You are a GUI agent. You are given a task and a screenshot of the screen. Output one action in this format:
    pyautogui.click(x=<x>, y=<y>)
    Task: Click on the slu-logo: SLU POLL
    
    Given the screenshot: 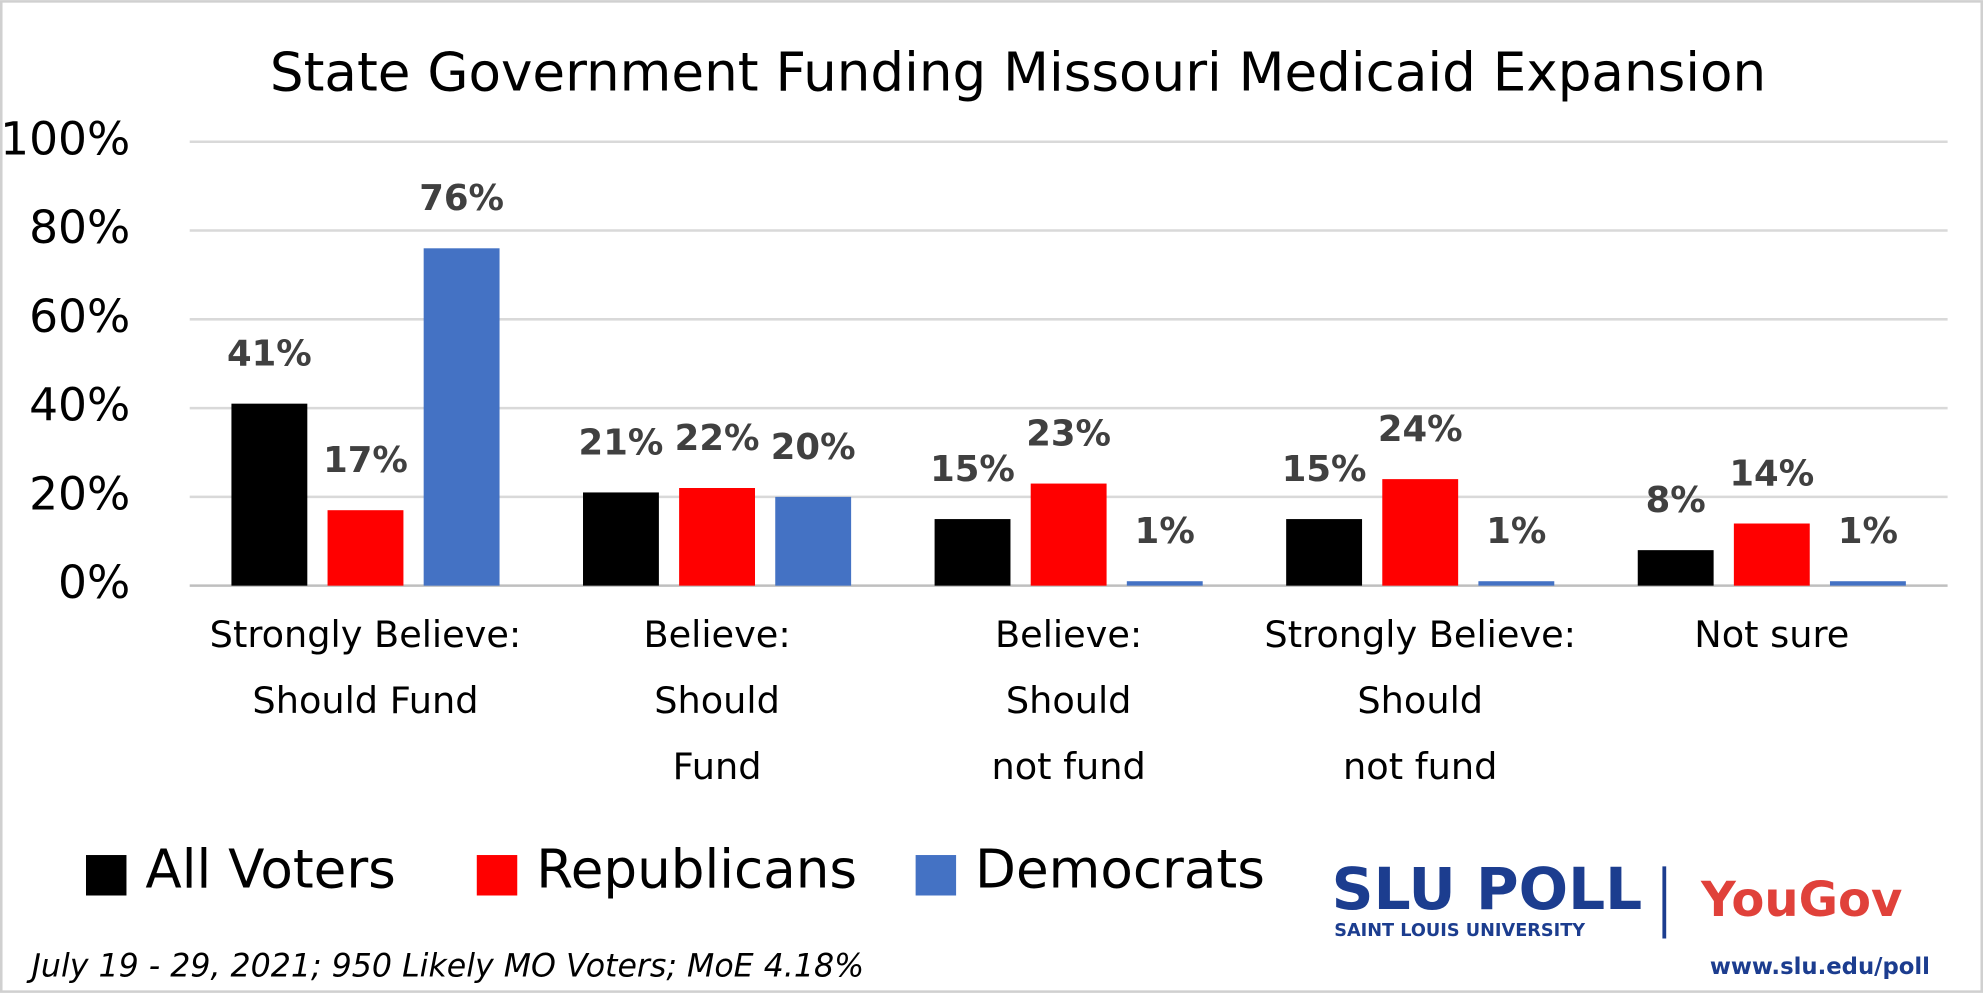 What is the action you would take?
    pyautogui.click(x=1487, y=889)
    